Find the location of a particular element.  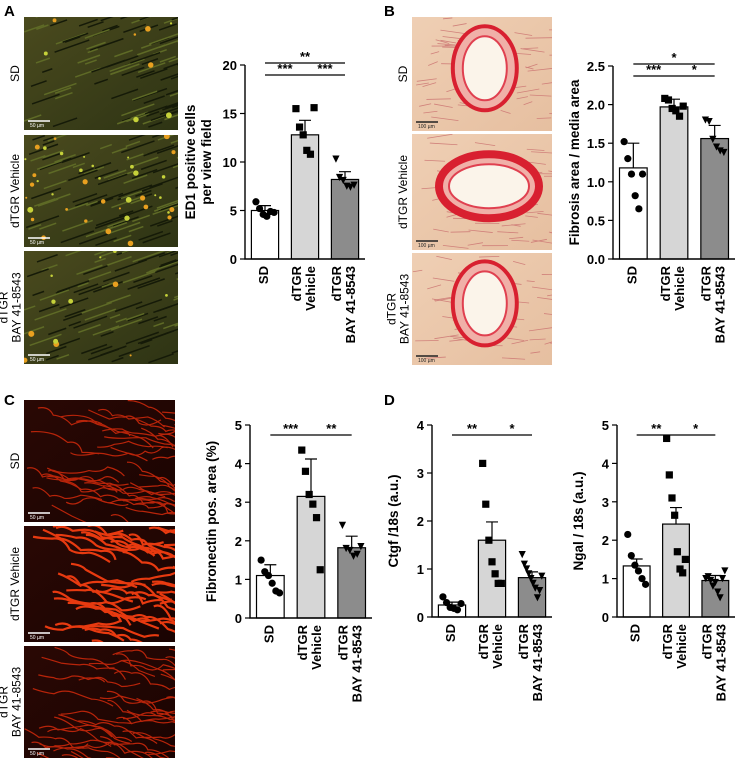

y-axis-label: Ngal / 18s (a.u.) is located at coordinates (578, 520).